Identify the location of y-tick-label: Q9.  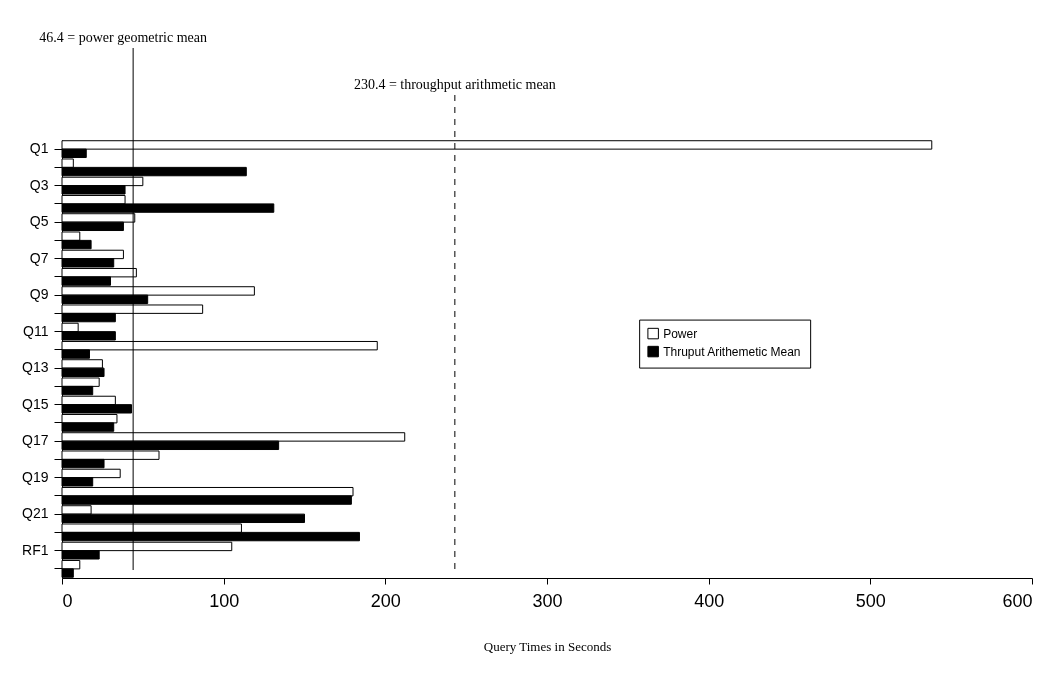
(39, 294).